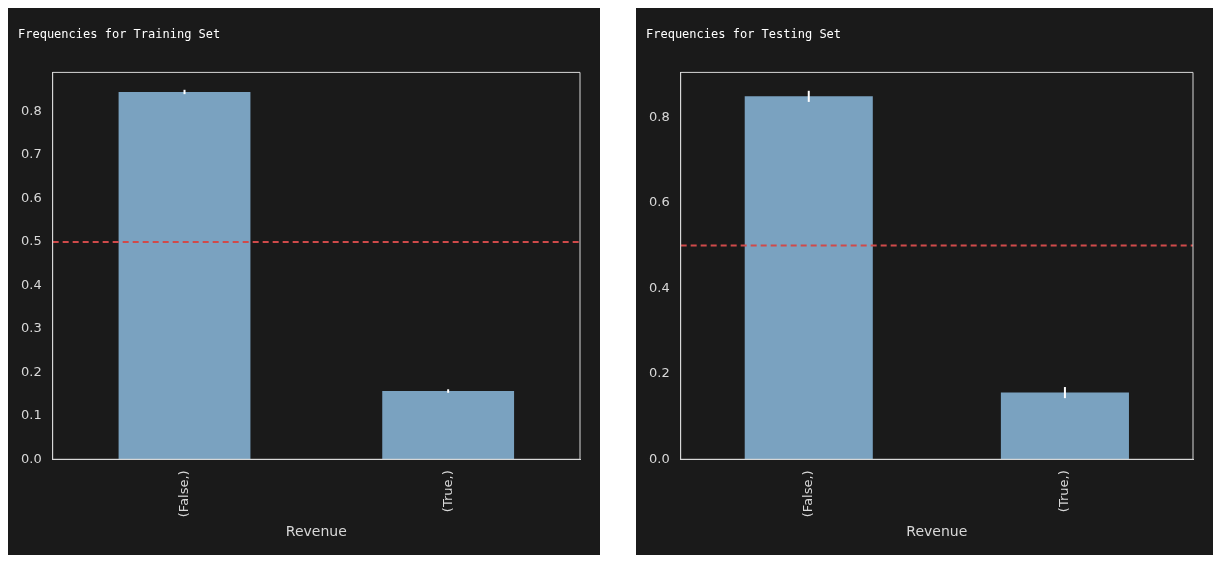 The image size is (1221, 563). Describe the element at coordinates (744, 34) in the screenshot. I see `chart-title: Frequencies for Testing Set` at that location.